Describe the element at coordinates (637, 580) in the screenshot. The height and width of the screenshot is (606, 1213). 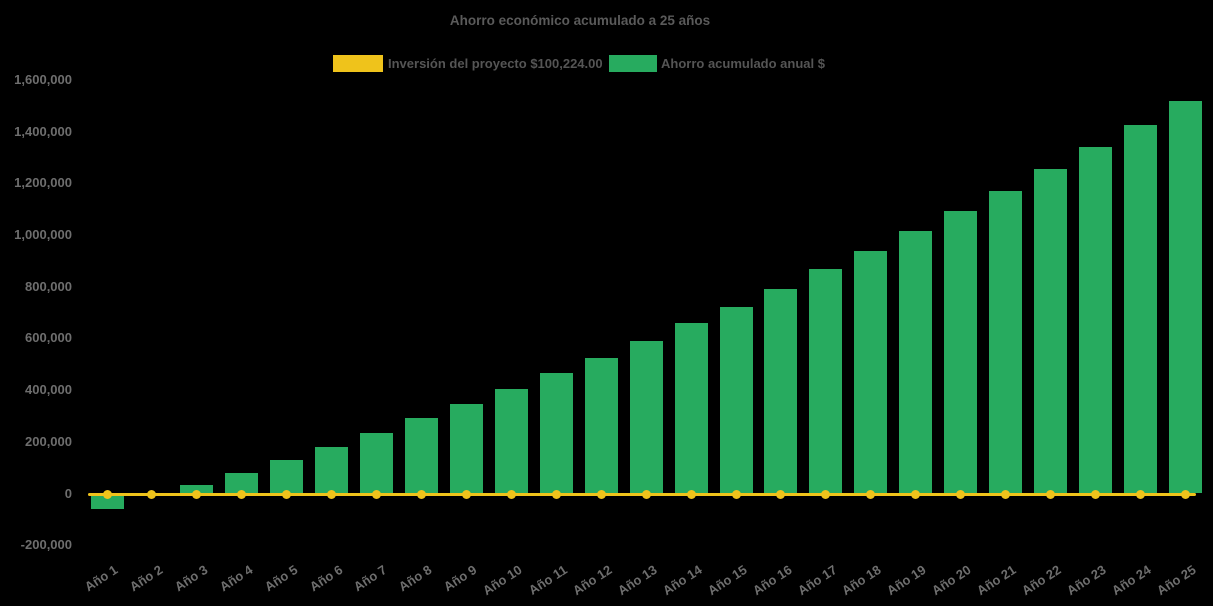
I see `x-tick-label: Año 13` at that location.